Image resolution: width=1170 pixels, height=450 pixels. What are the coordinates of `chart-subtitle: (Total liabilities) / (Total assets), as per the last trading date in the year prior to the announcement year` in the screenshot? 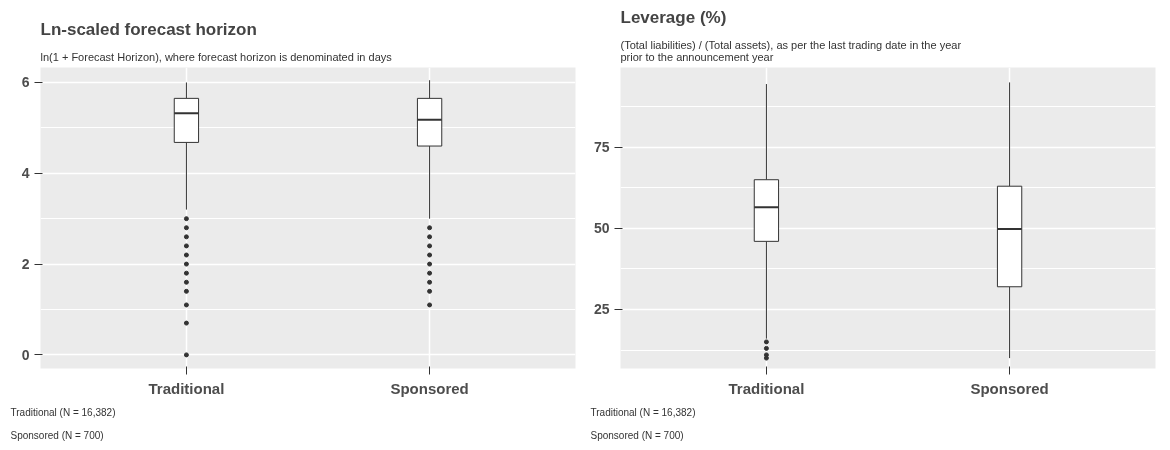 It's located at (791, 50).